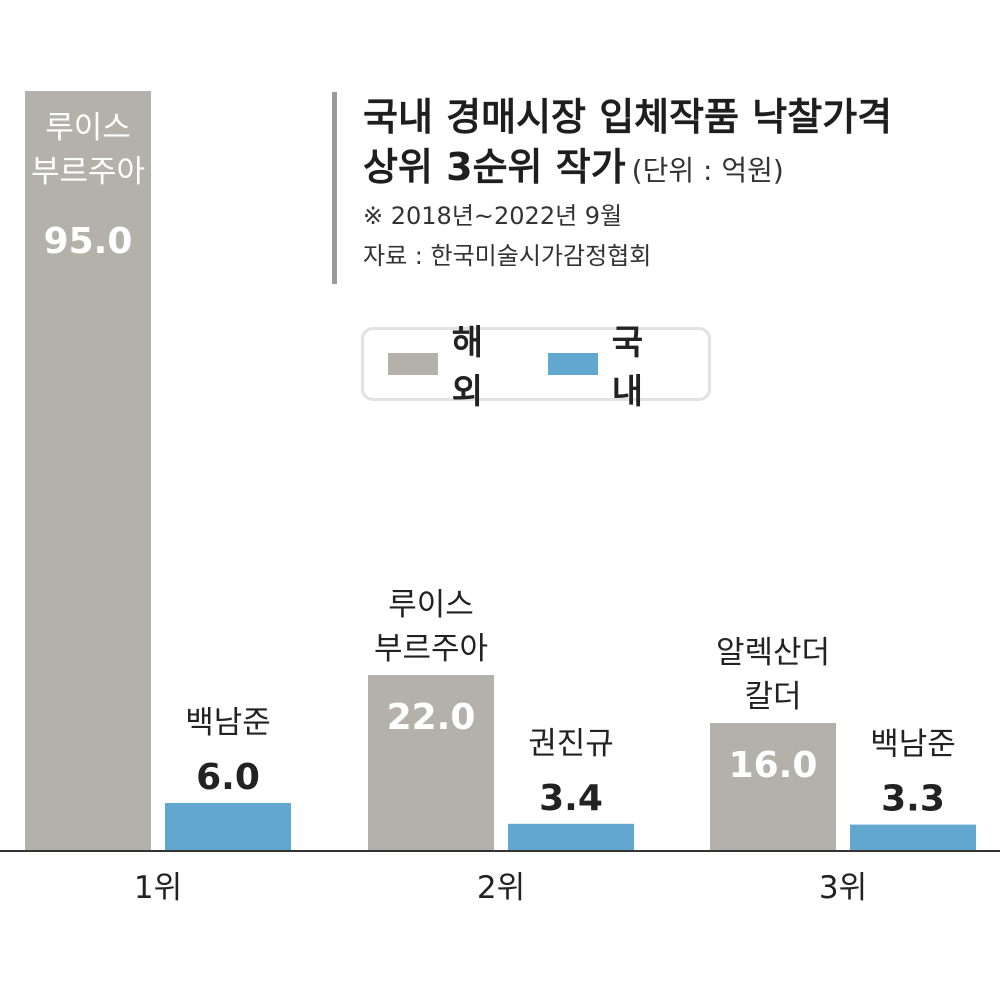 This screenshot has width=1000, height=1000. I want to click on legend-swatch-overseas, so click(413, 364).